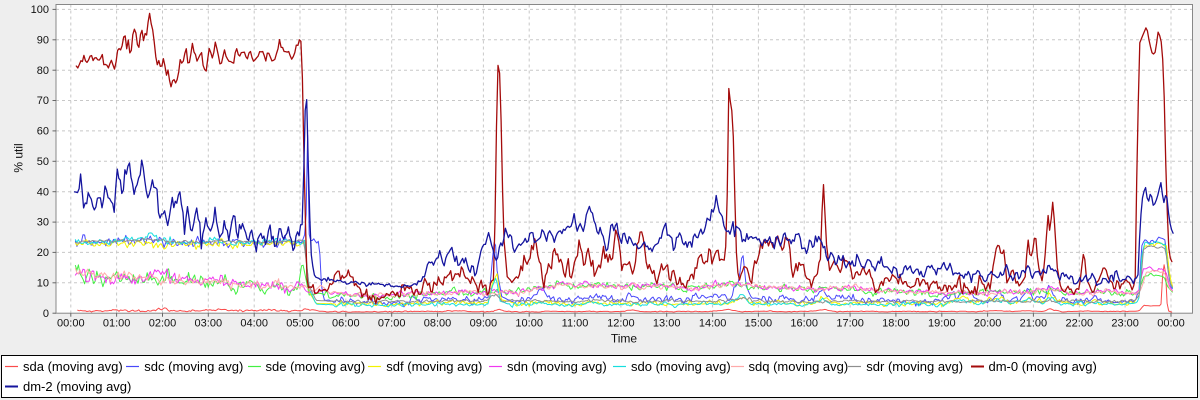  Describe the element at coordinates (43, 192) in the screenshot. I see `svg-text: 40` at that location.